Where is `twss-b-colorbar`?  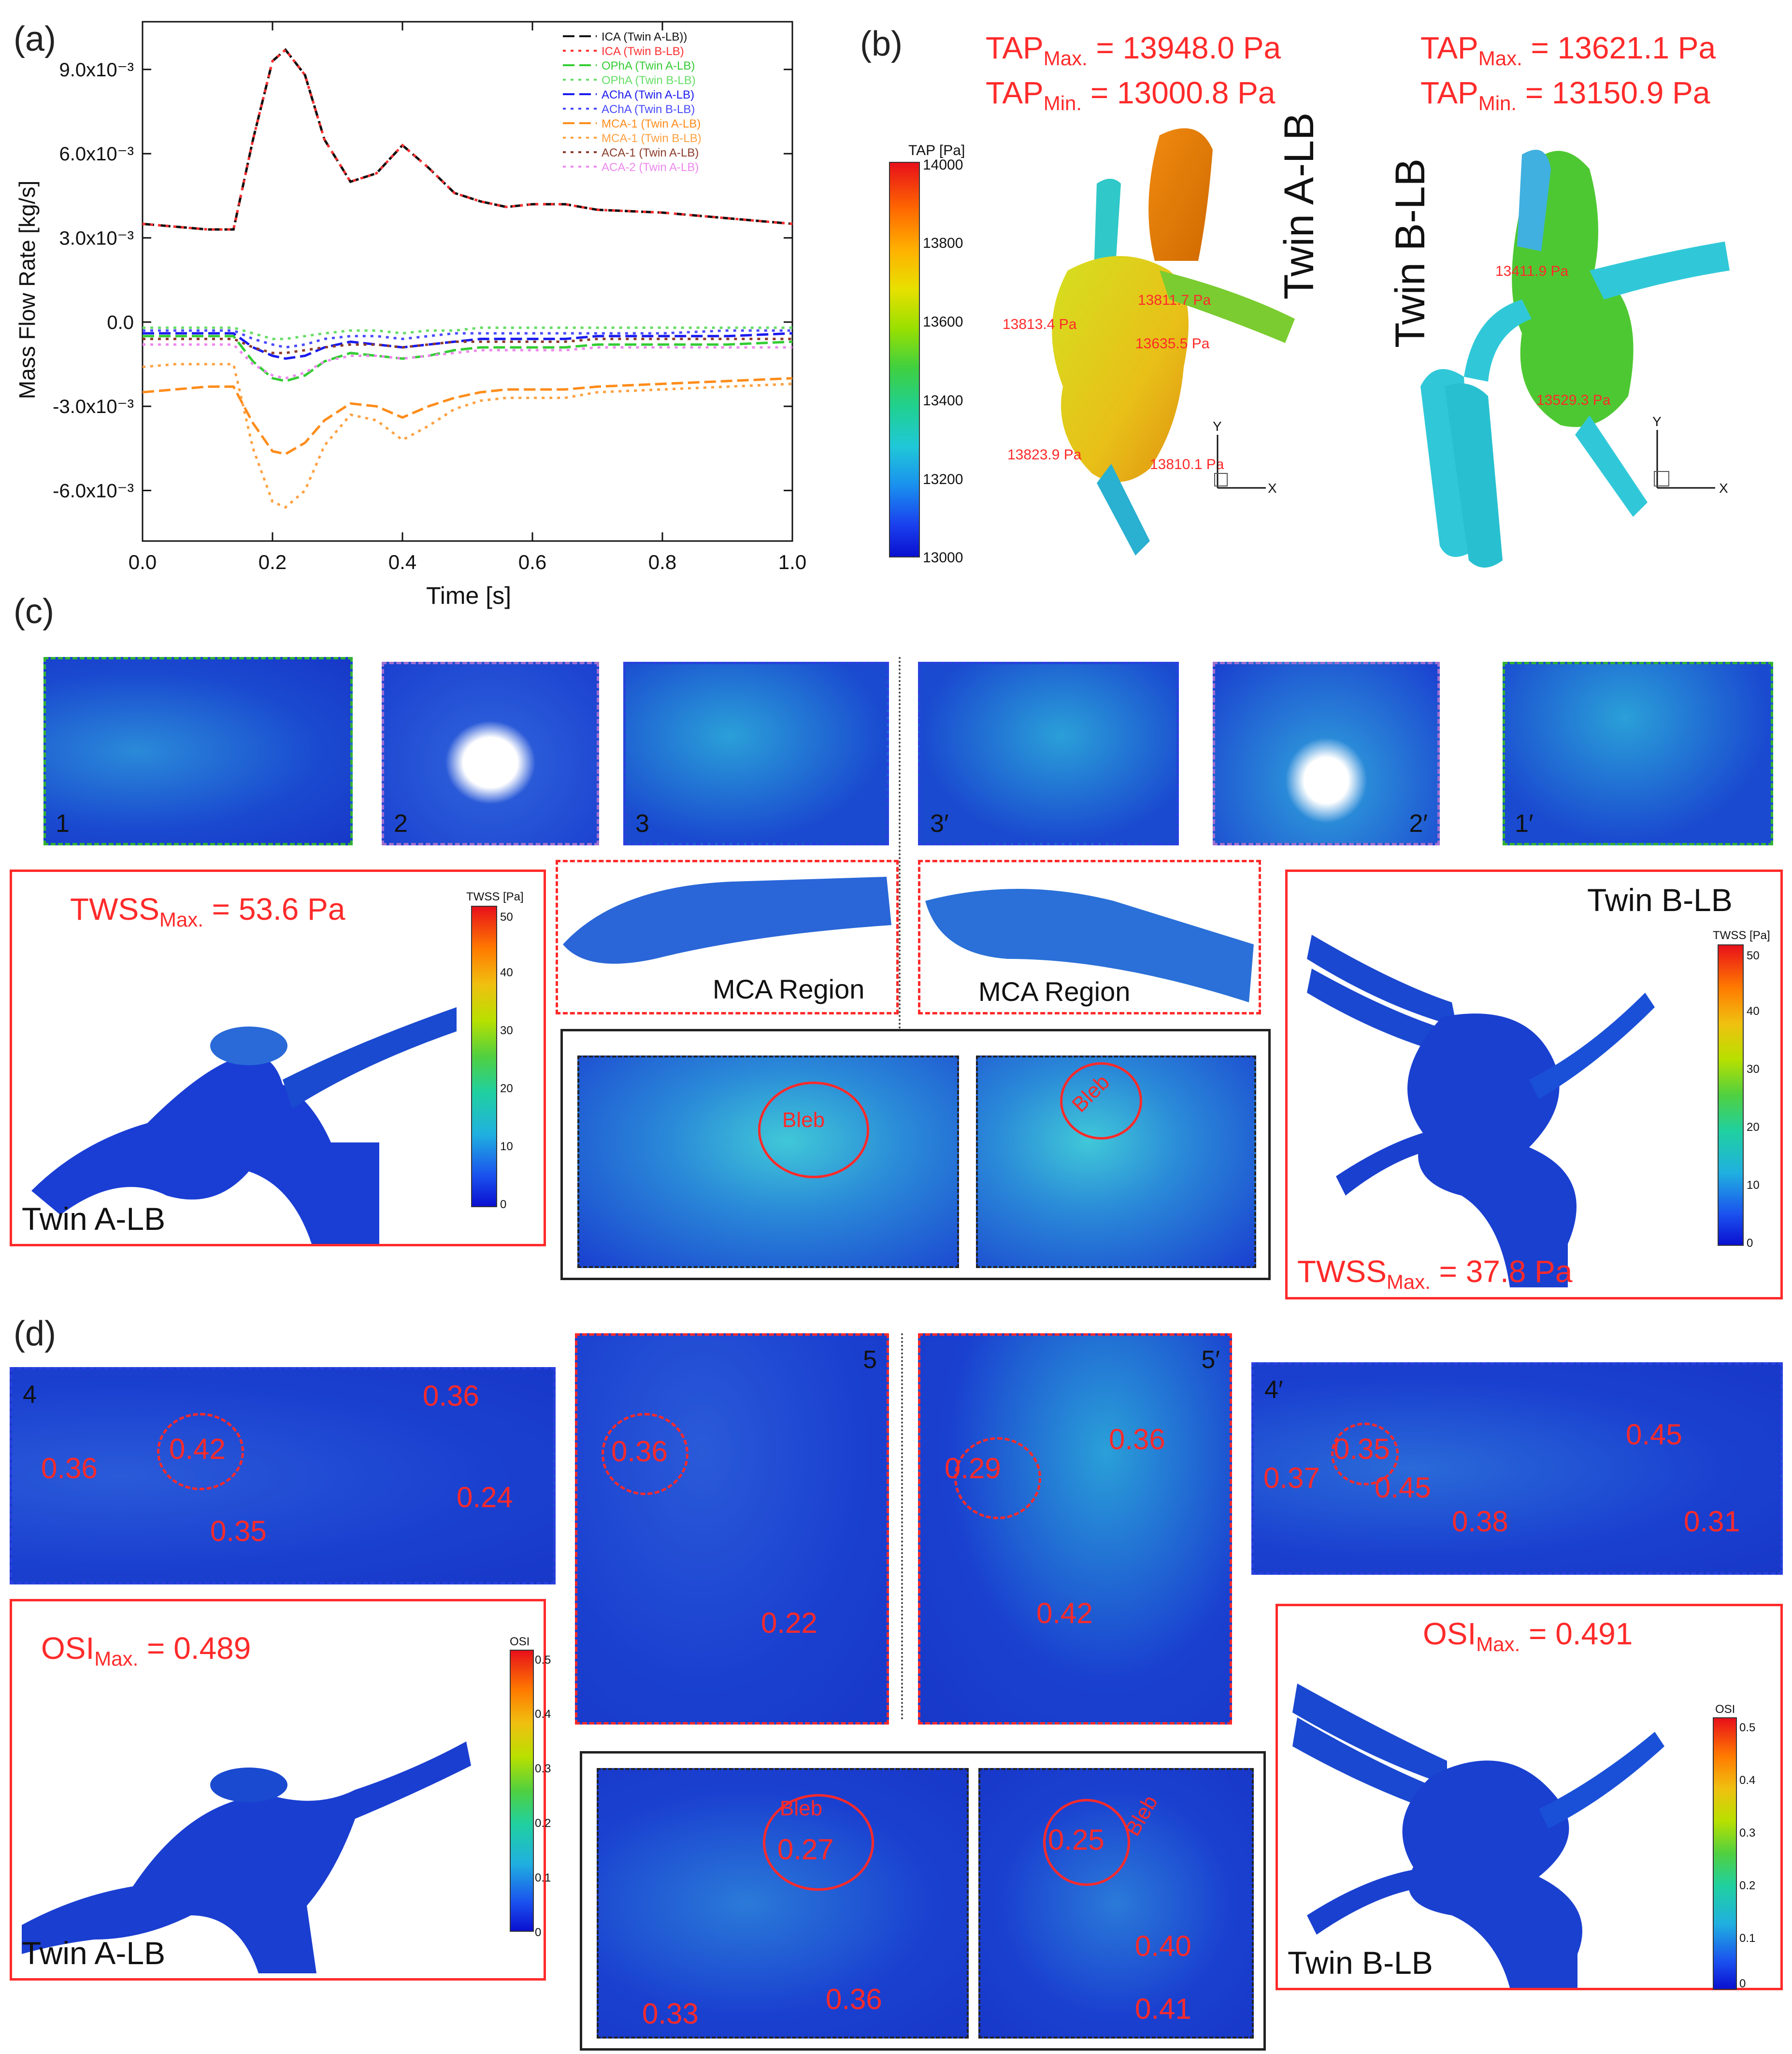
twss-b-colorbar is located at coordinates (1731, 1095).